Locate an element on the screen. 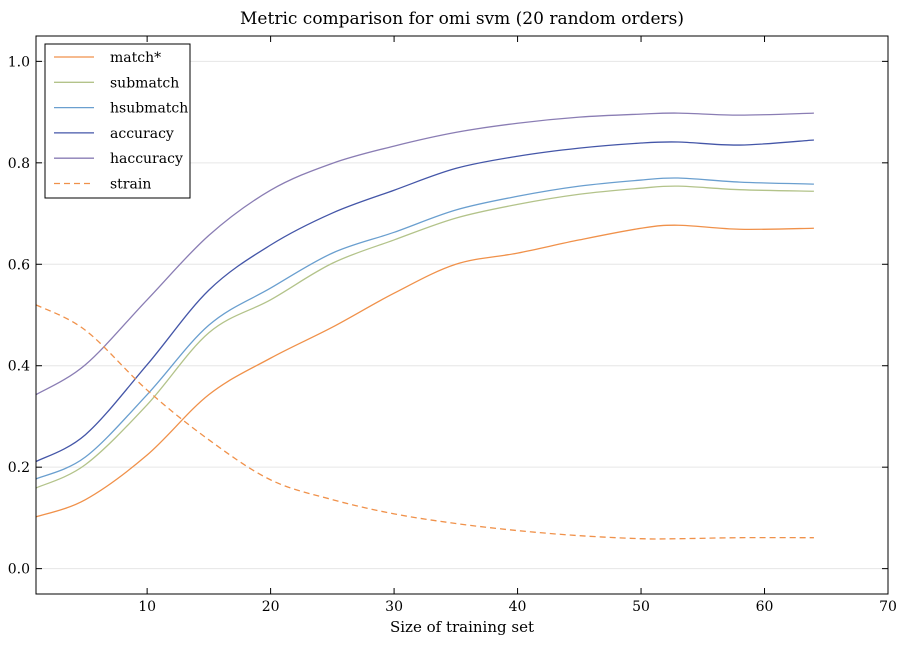 Image resolution: width=906 pixels, height=648 pixels. y-tick-label: 0.4 is located at coordinates (19, 367).